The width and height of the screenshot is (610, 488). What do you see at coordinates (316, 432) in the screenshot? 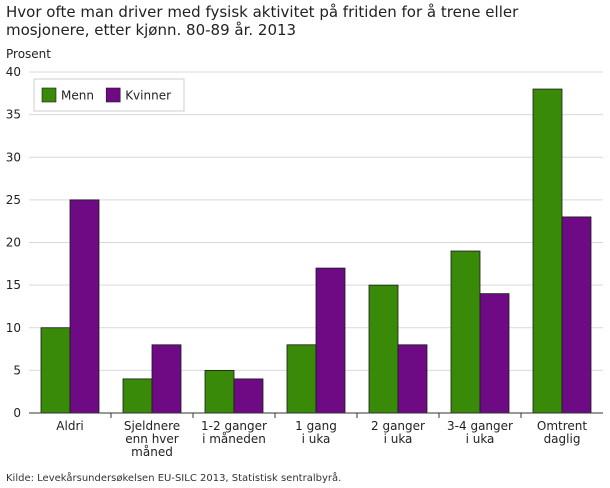
I see `x-tick-label: 1 gang i uka` at bounding box center [316, 432].